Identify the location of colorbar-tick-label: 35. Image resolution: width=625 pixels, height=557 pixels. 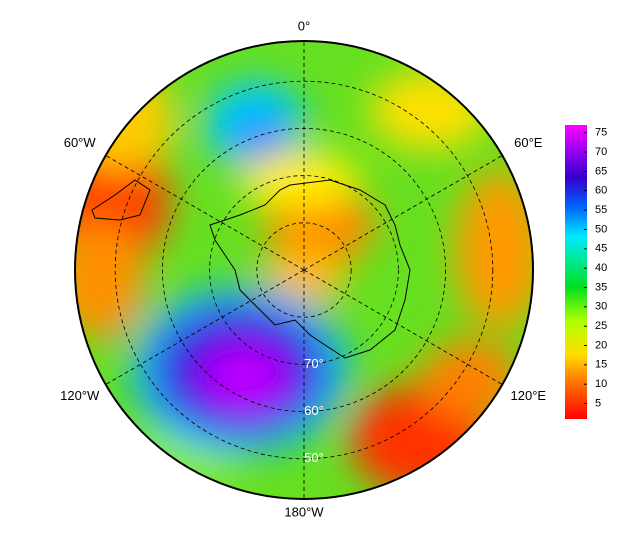
(601, 287).